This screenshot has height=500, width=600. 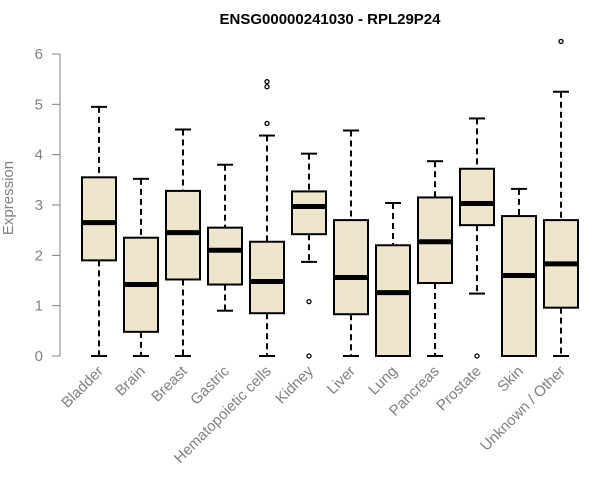 What do you see at coordinates (39, 205) in the screenshot?
I see `y-tick-label: 3` at bounding box center [39, 205].